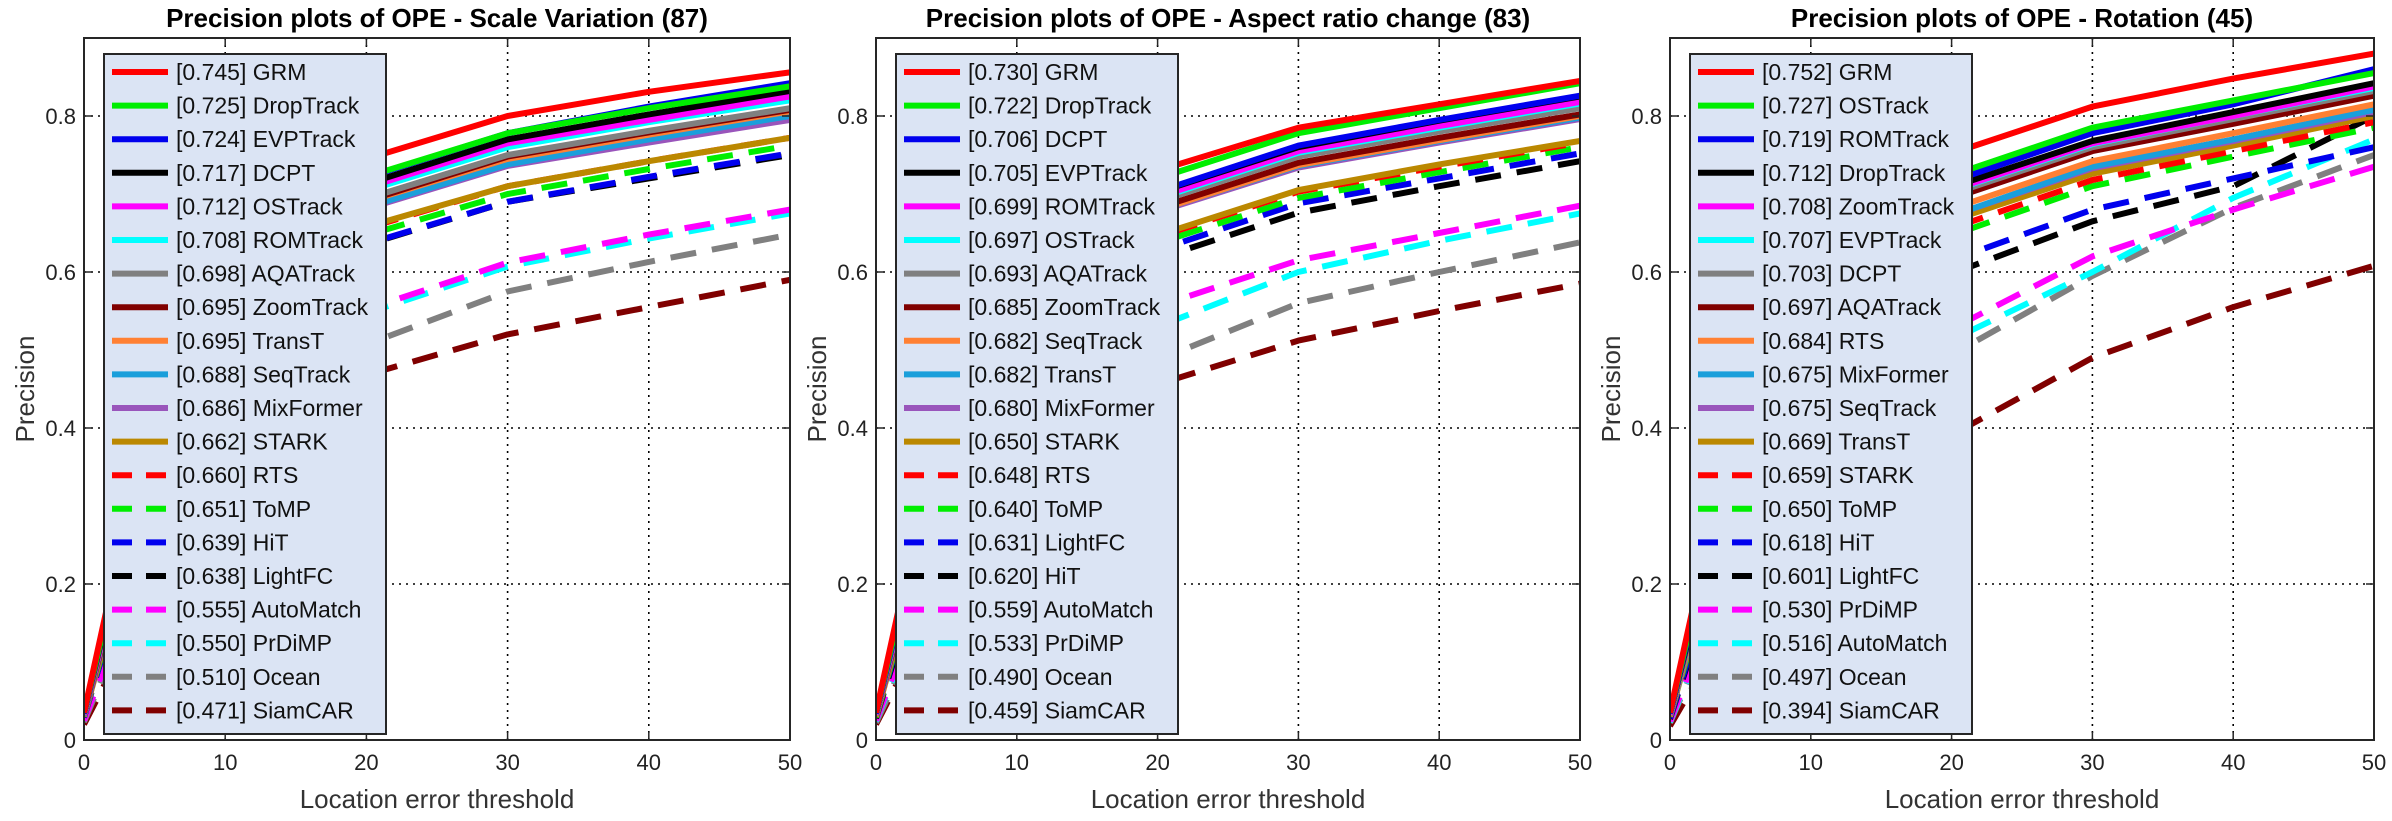 This screenshot has width=2392, height=821. I want to click on legend-score: 0.745, so click(211, 72).